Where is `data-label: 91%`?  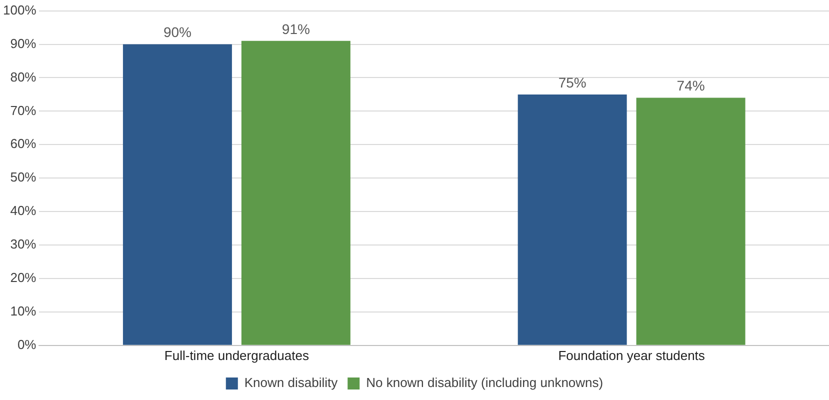 data-label: 91% is located at coordinates (296, 28).